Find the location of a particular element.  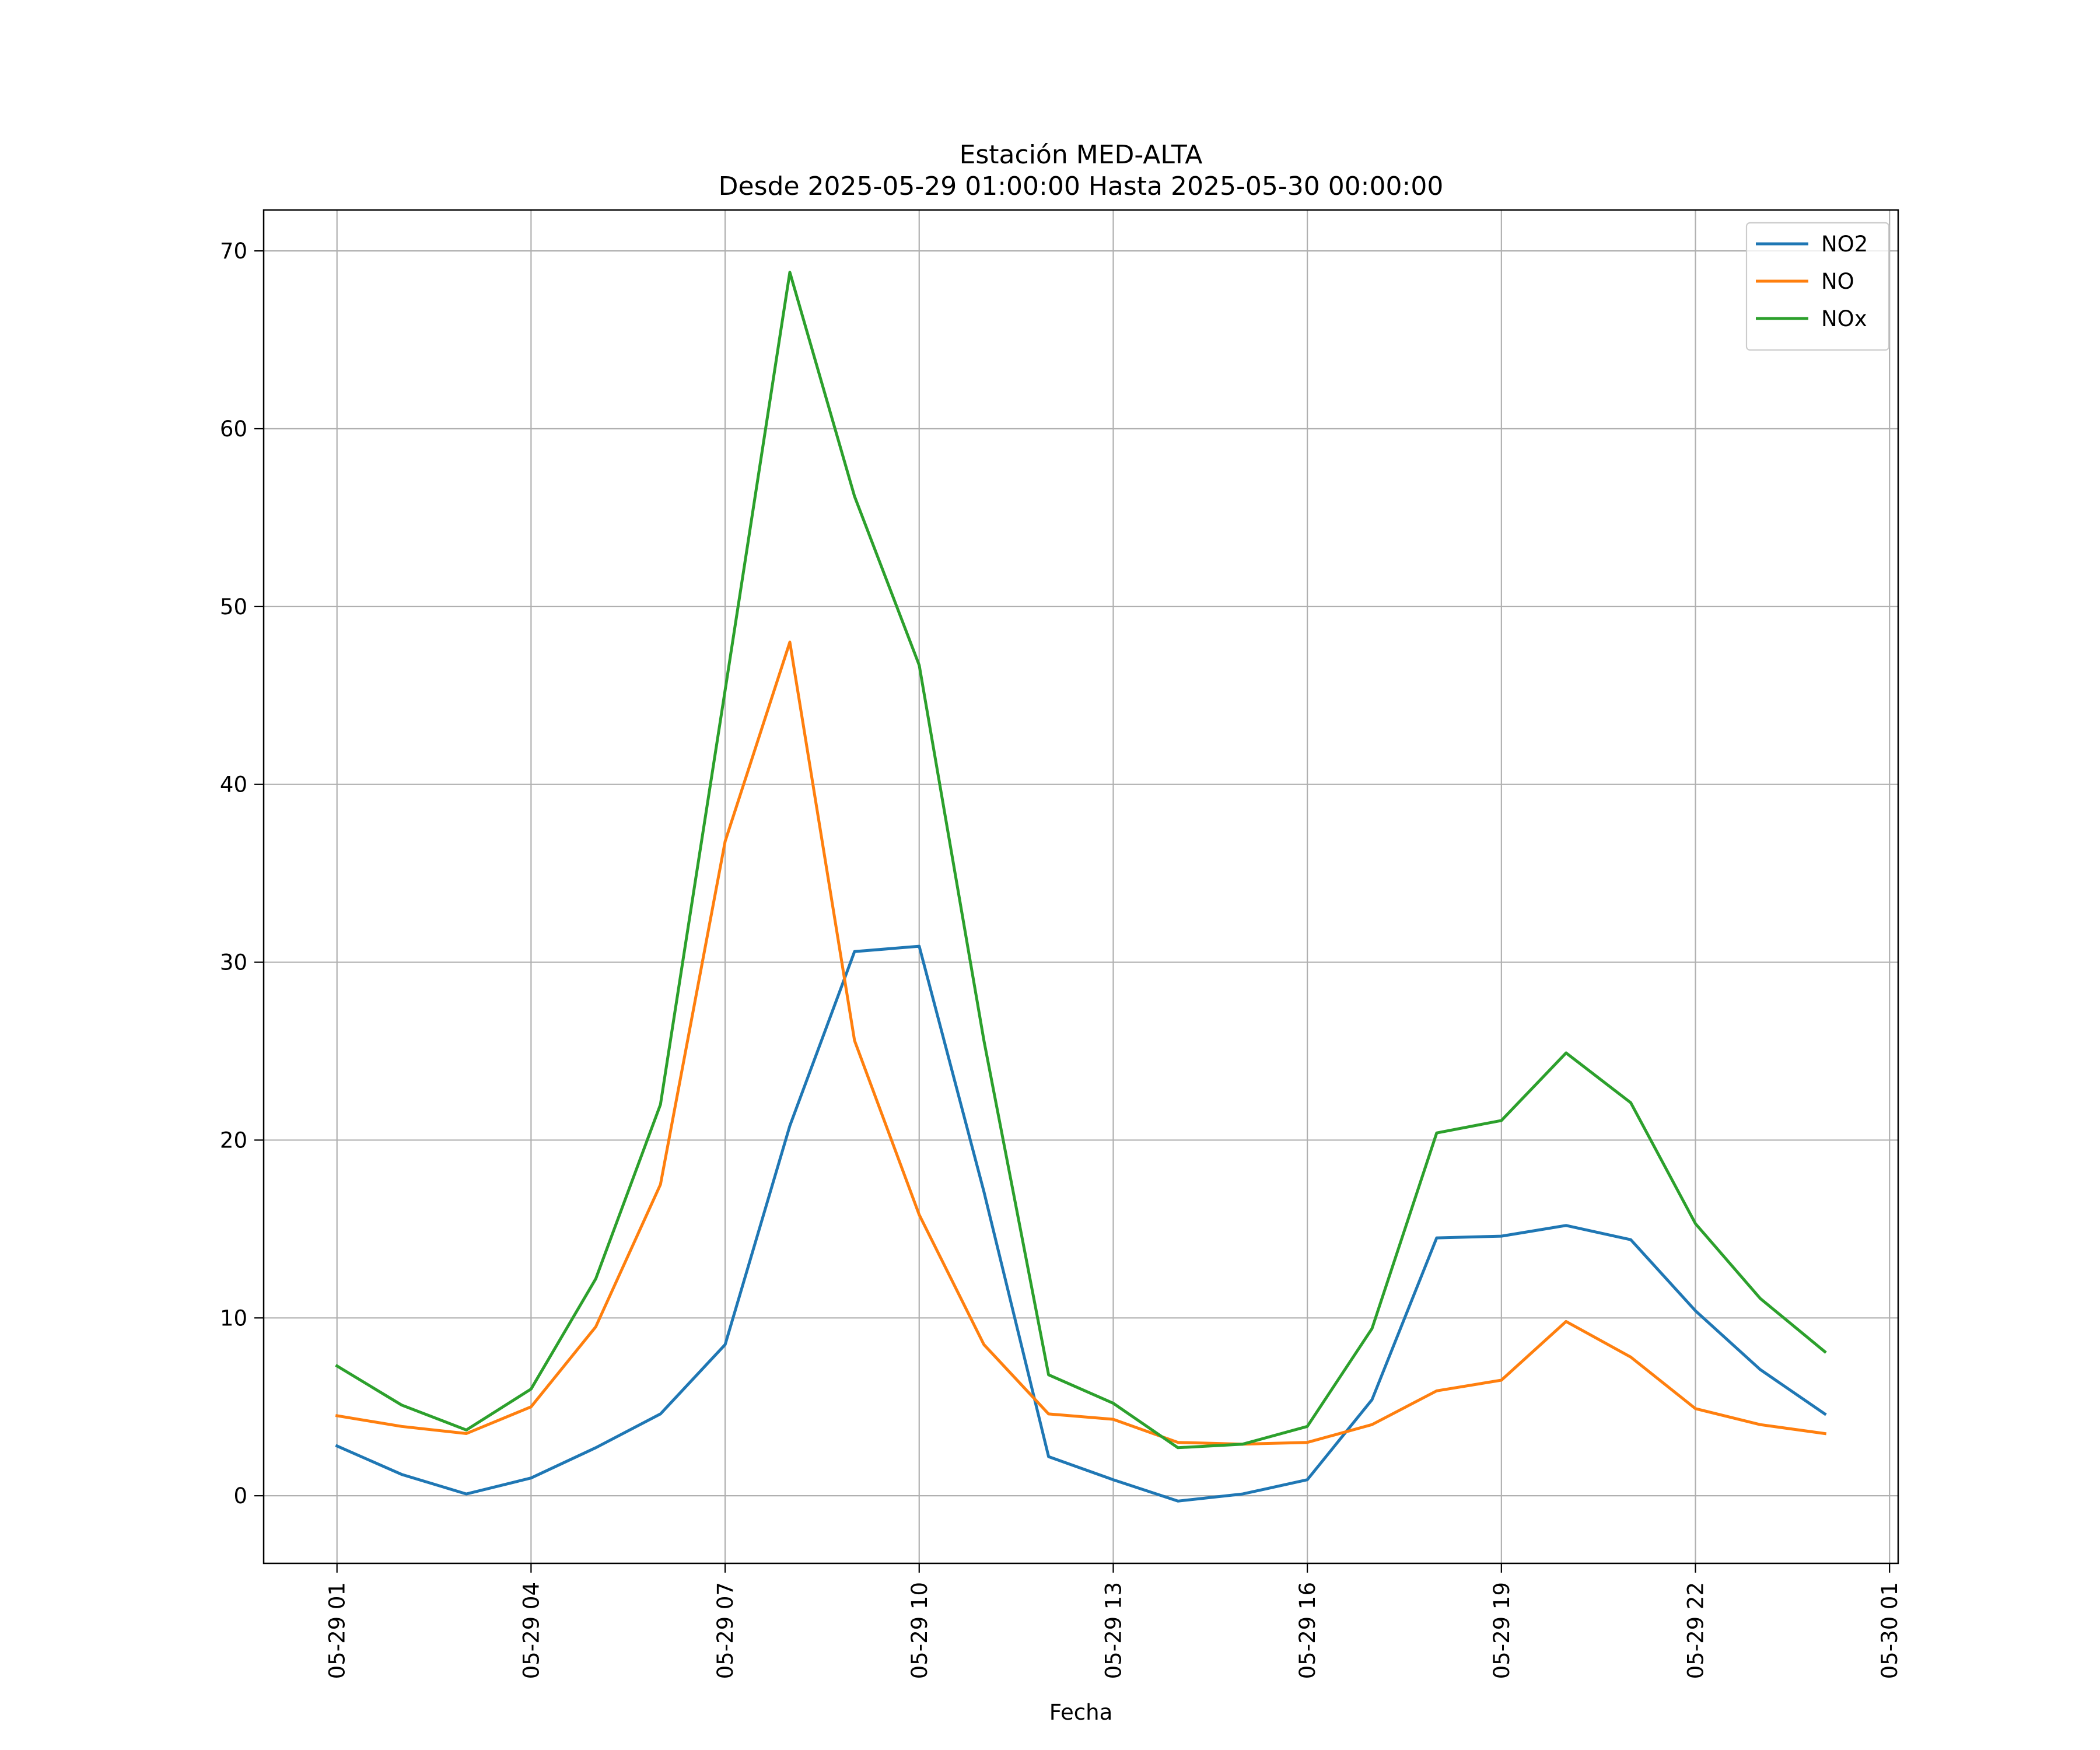

x-tick-label: 05-30 01 is located at coordinates (1889, 1630).